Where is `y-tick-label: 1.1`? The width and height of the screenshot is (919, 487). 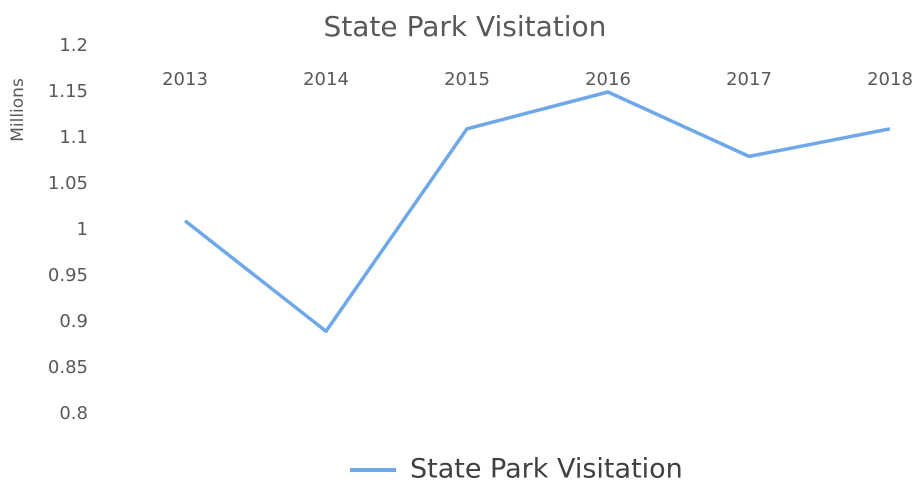
y-tick-label: 1.1 is located at coordinates (73, 137).